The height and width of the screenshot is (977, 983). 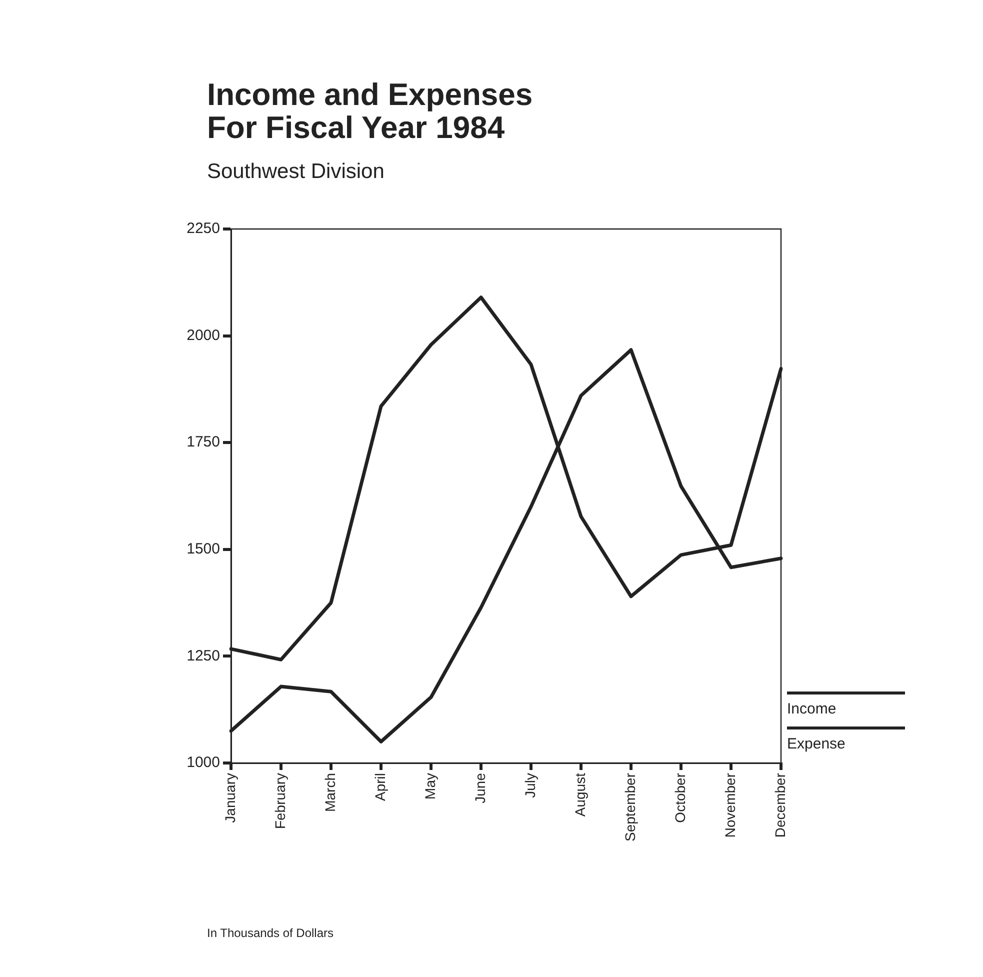 I want to click on x-tick-label: November, so click(x=730, y=805).